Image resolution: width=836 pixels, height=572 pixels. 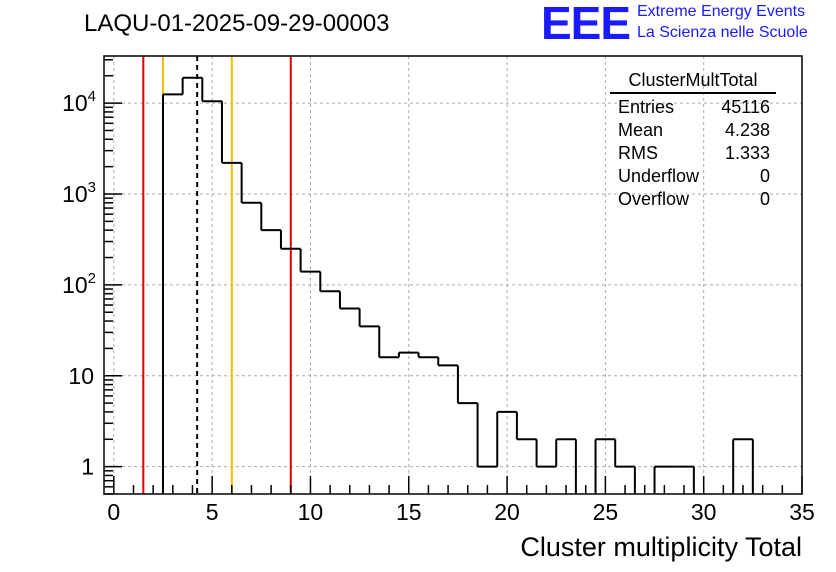 What do you see at coordinates (693, 153) in the screenshot?
I see `stats-row-rms: RMS 1.333` at bounding box center [693, 153].